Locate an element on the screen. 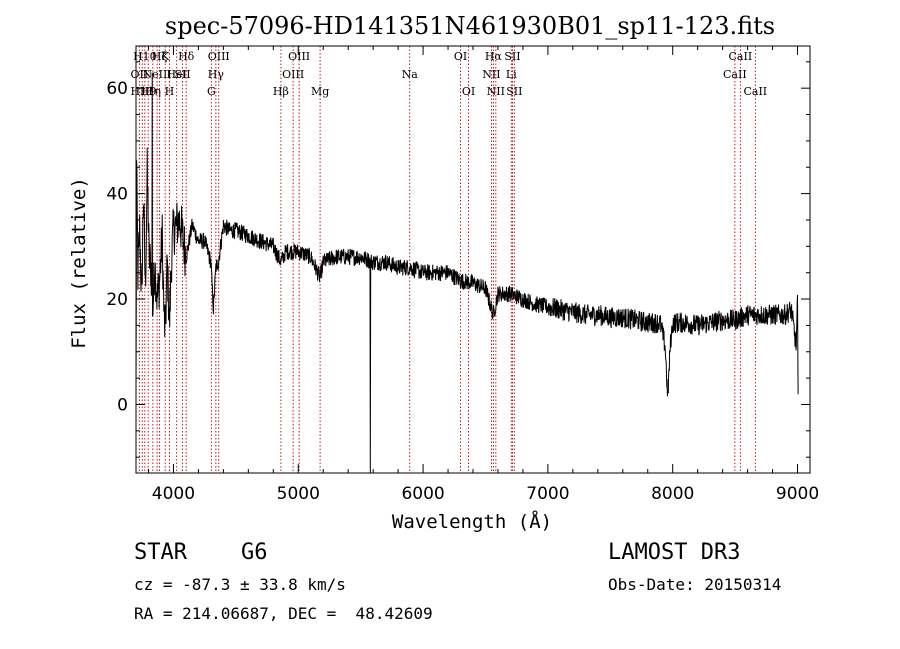  line-label-2: H10 is located at coordinates (145, 56).